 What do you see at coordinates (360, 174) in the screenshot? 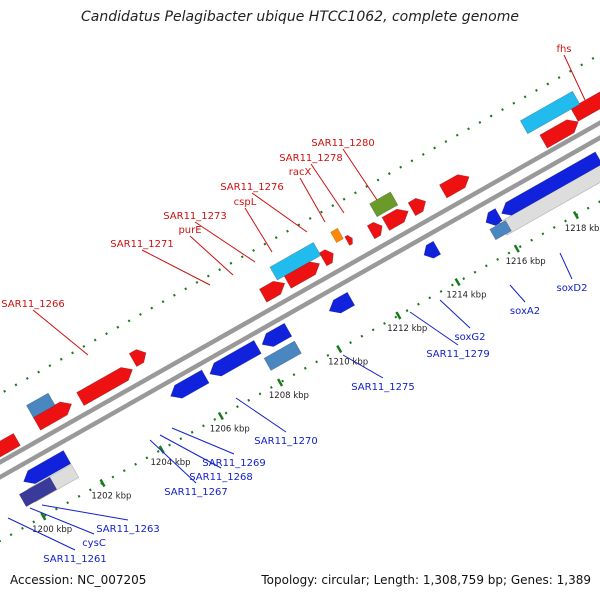
I see `label-sar11-1280-leader` at bounding box center [360, 174].